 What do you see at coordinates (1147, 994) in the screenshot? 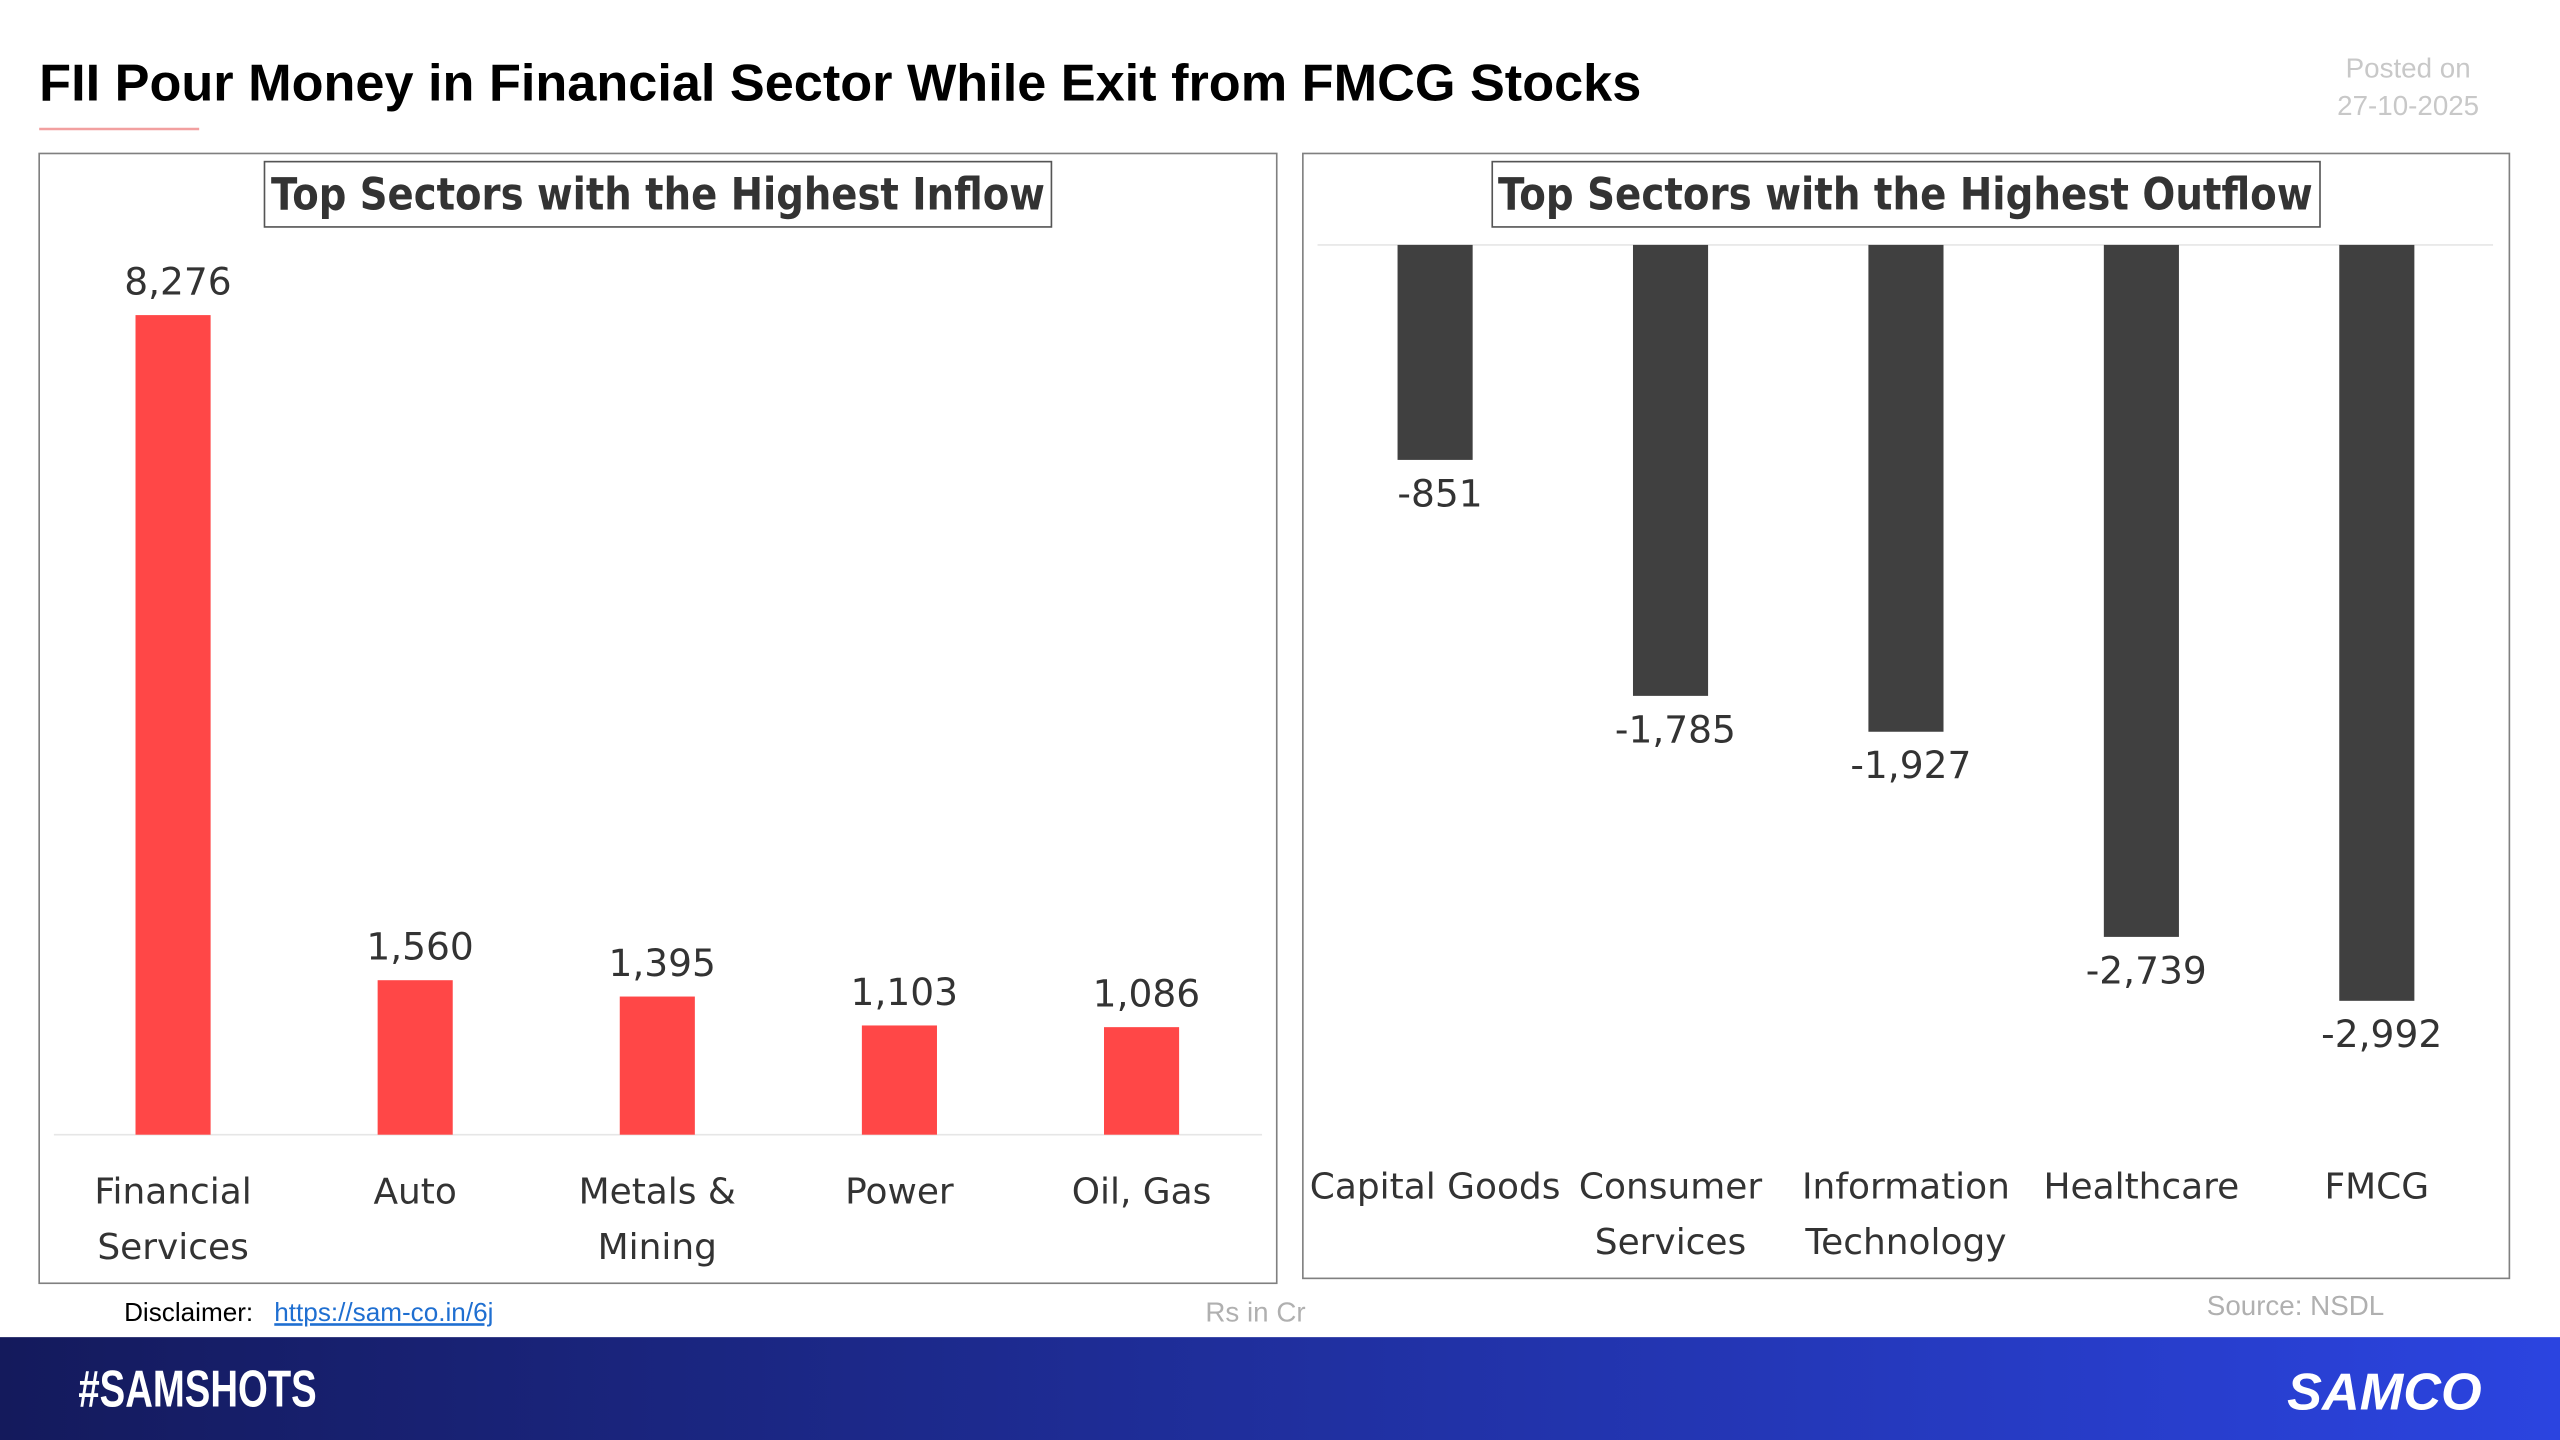
I see `value-label: 1,086` at bounding box center [1147, 994].